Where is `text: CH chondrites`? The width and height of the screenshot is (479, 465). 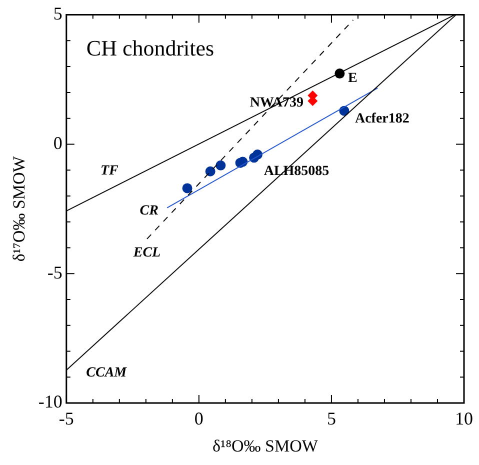 text: CH chondrites is located at coordinates (150, 48).